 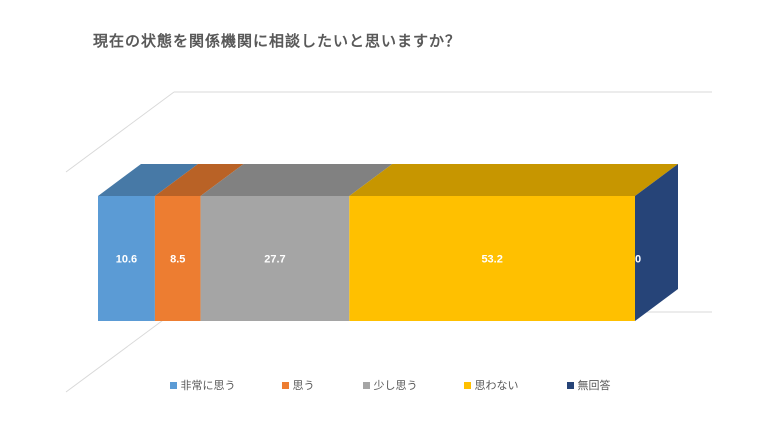 What do you see at coordinates (148, 180) in the screenshot?
I see `segment-0-top` at bounding box center [148, 180].